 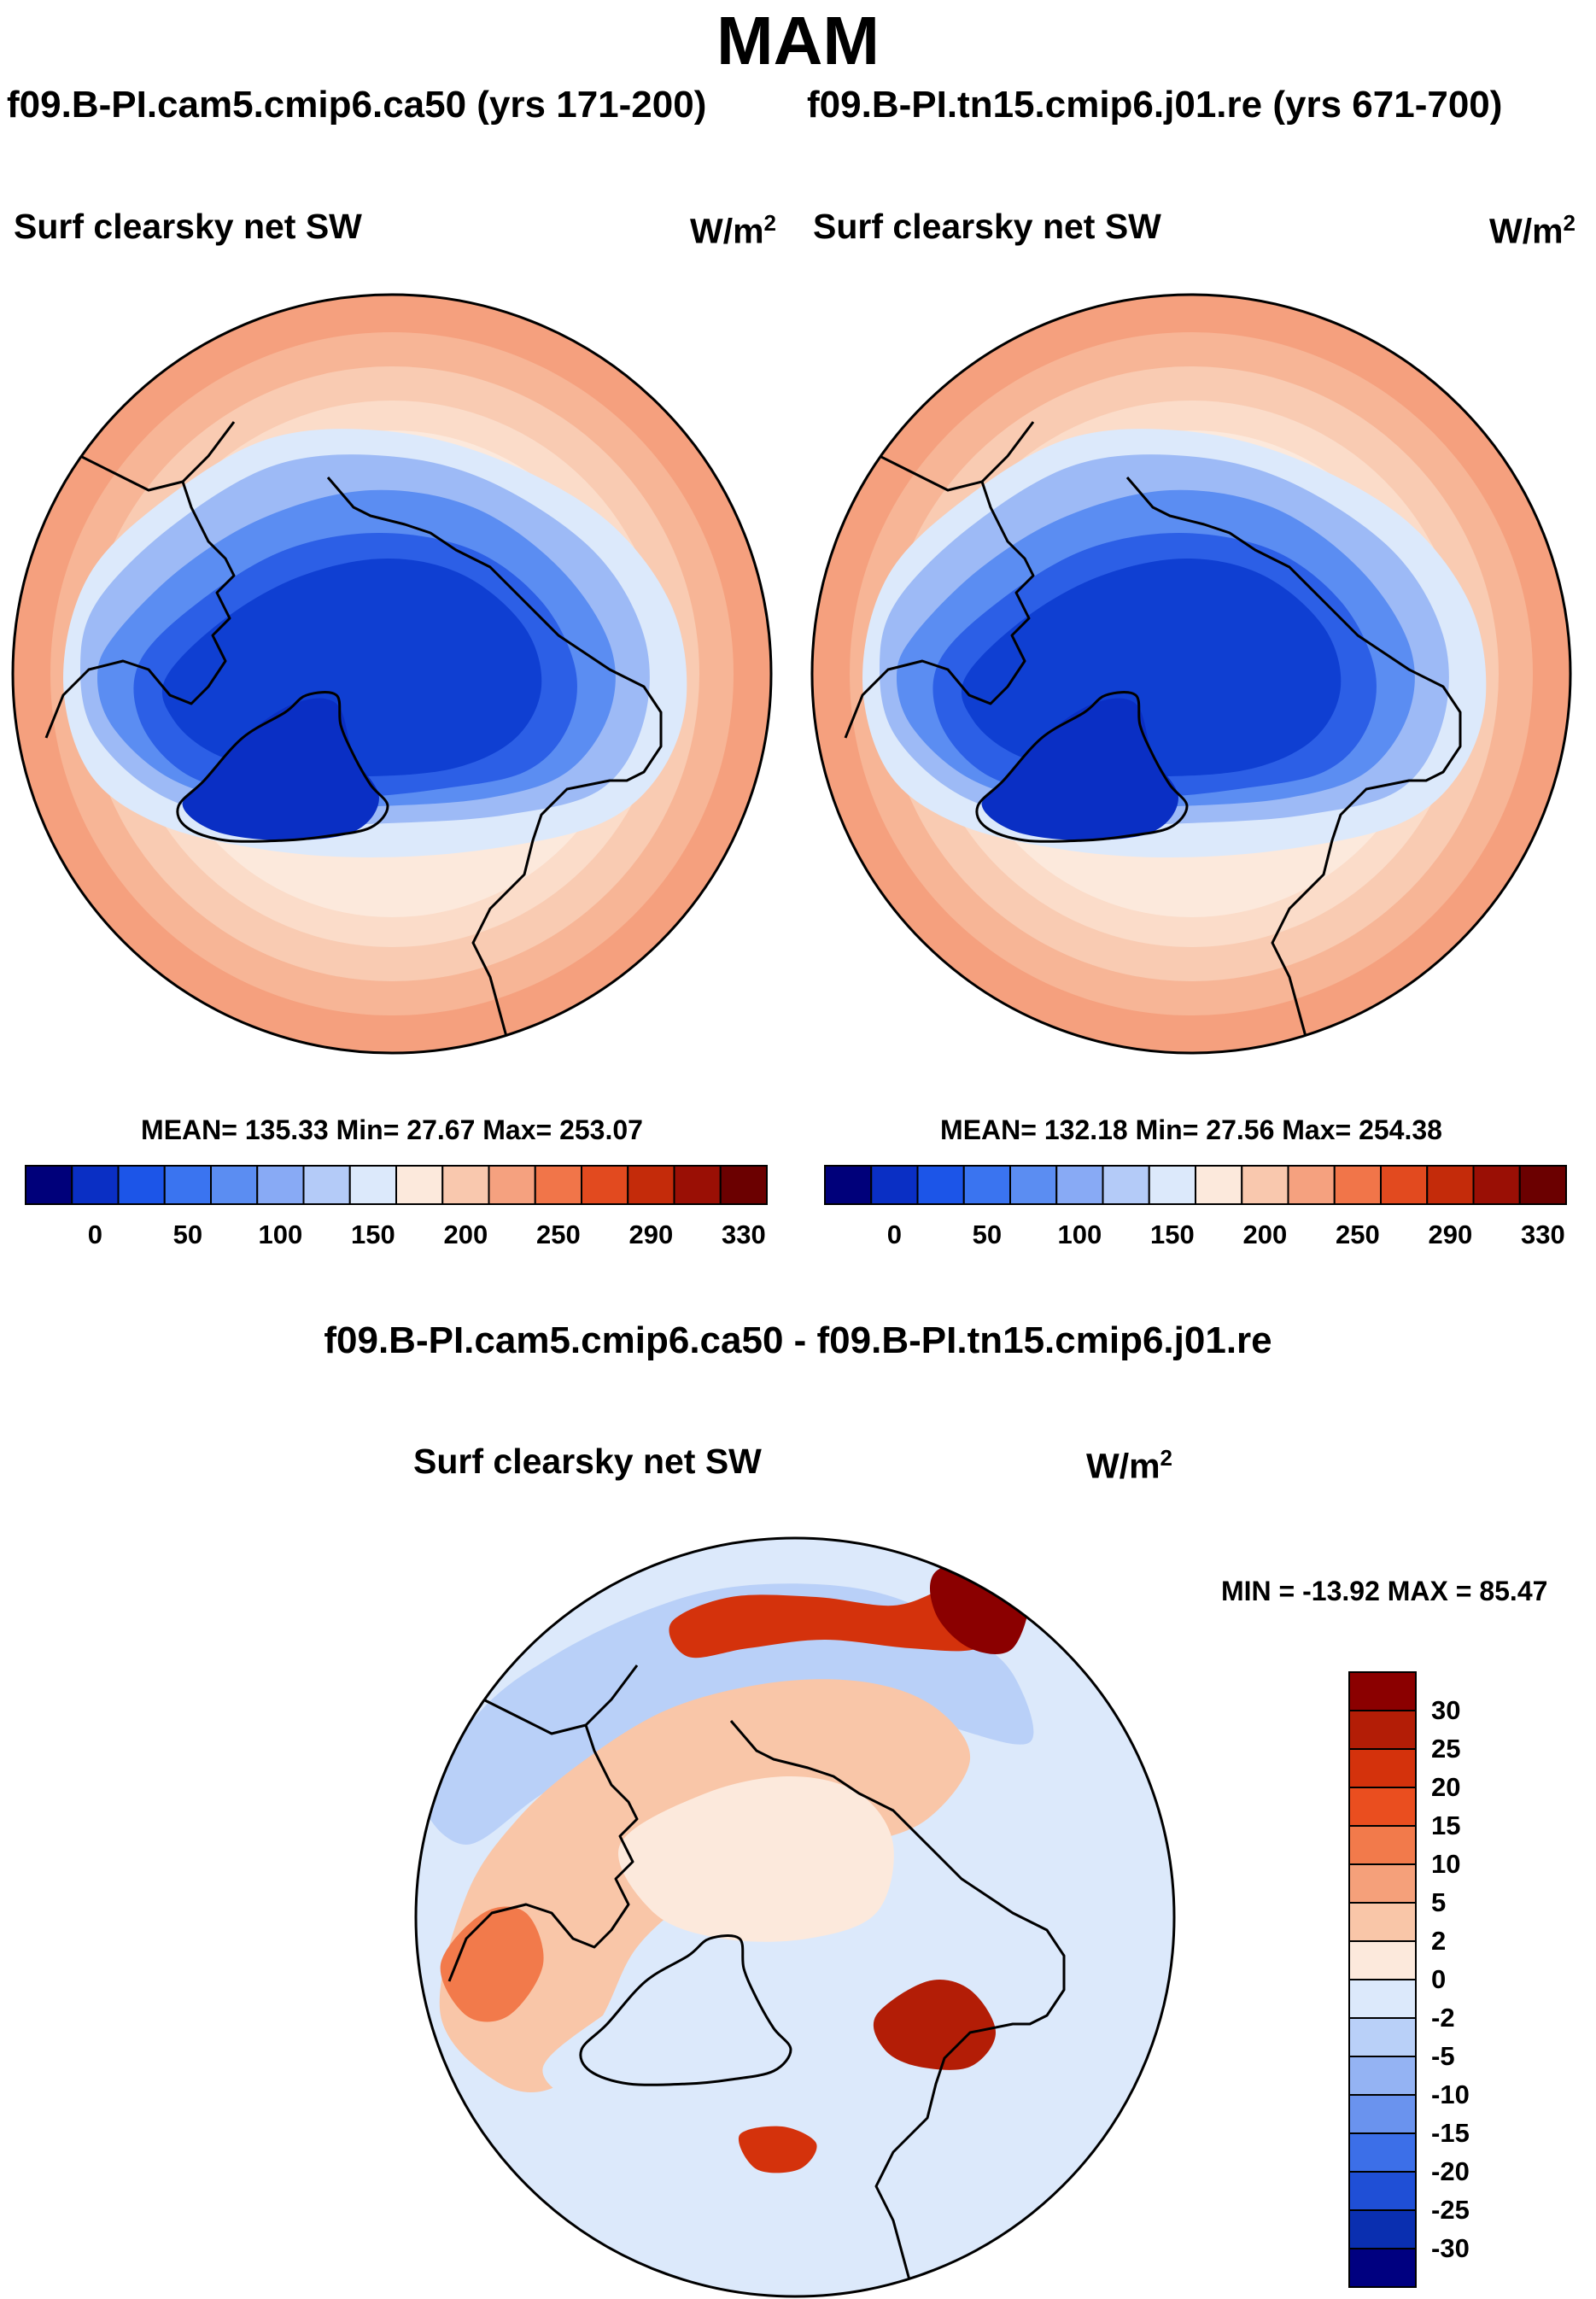 I want to click on colorbar-2-tick-label: 250, so click(x=1358, y=1234).